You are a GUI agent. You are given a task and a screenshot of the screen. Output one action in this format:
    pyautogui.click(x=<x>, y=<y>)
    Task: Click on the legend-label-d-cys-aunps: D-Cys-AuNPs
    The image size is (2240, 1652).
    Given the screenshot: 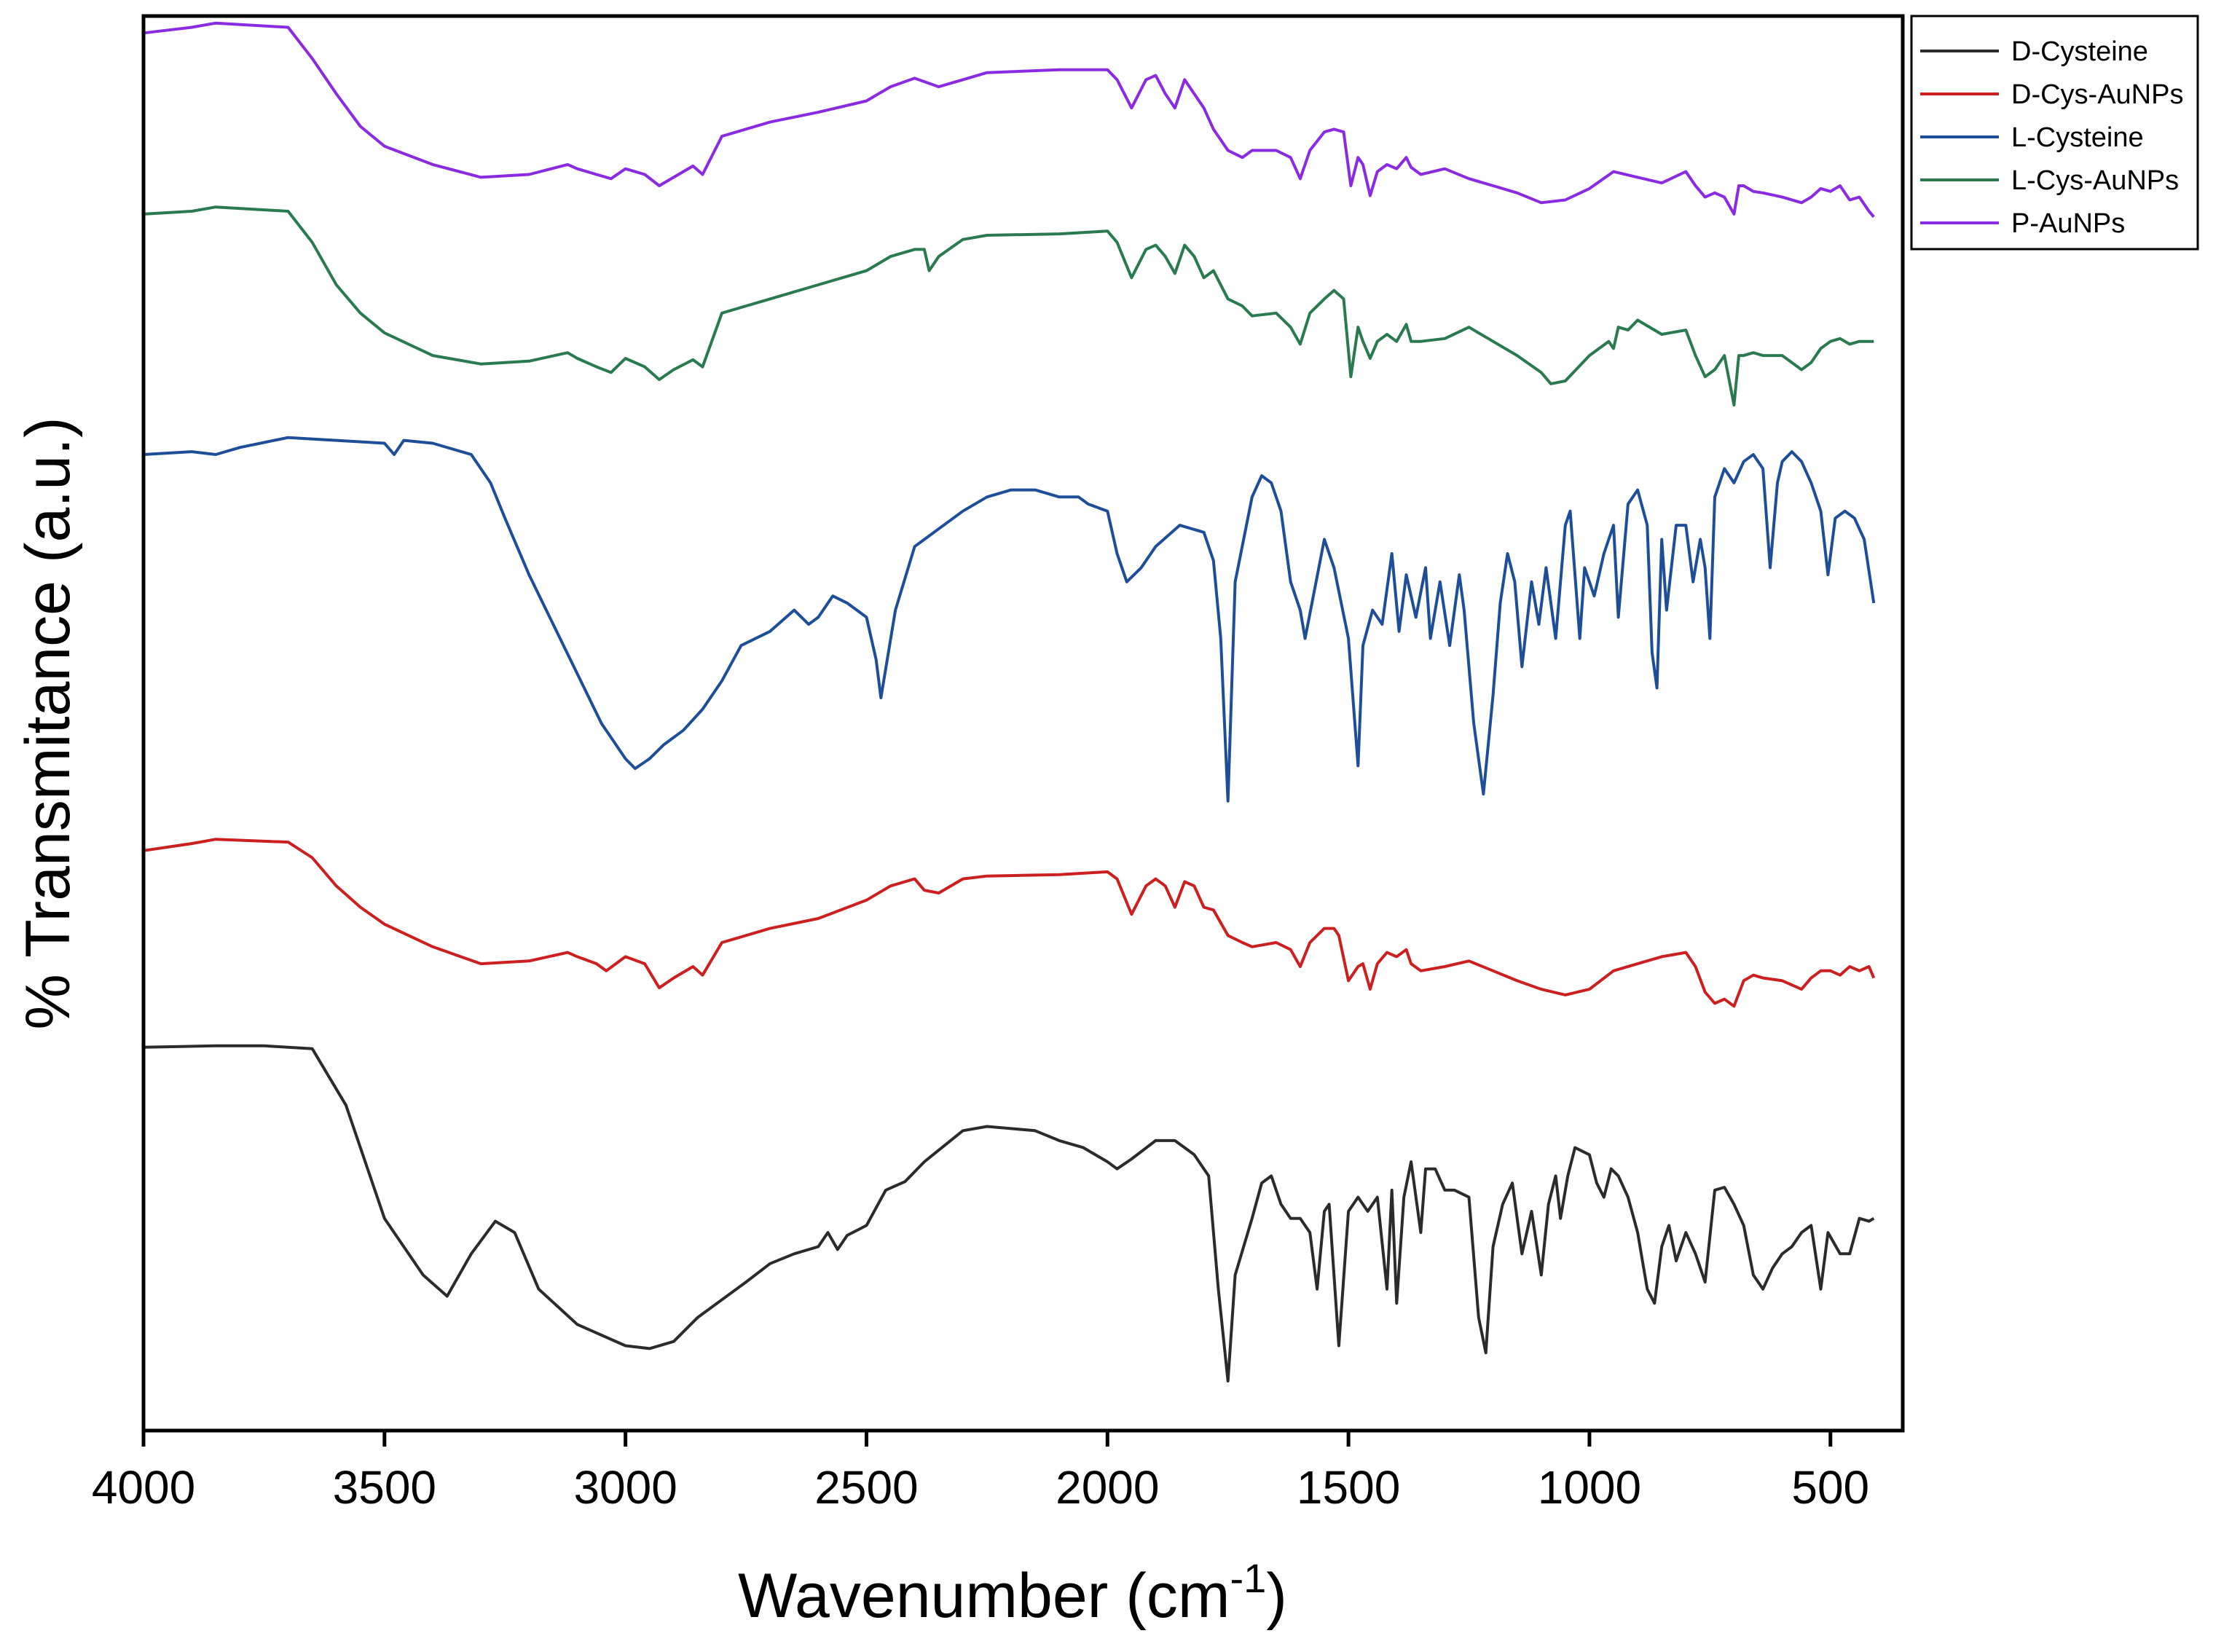 What is the action you would take?
    pyautogui.click(x=2097, y=94)
    